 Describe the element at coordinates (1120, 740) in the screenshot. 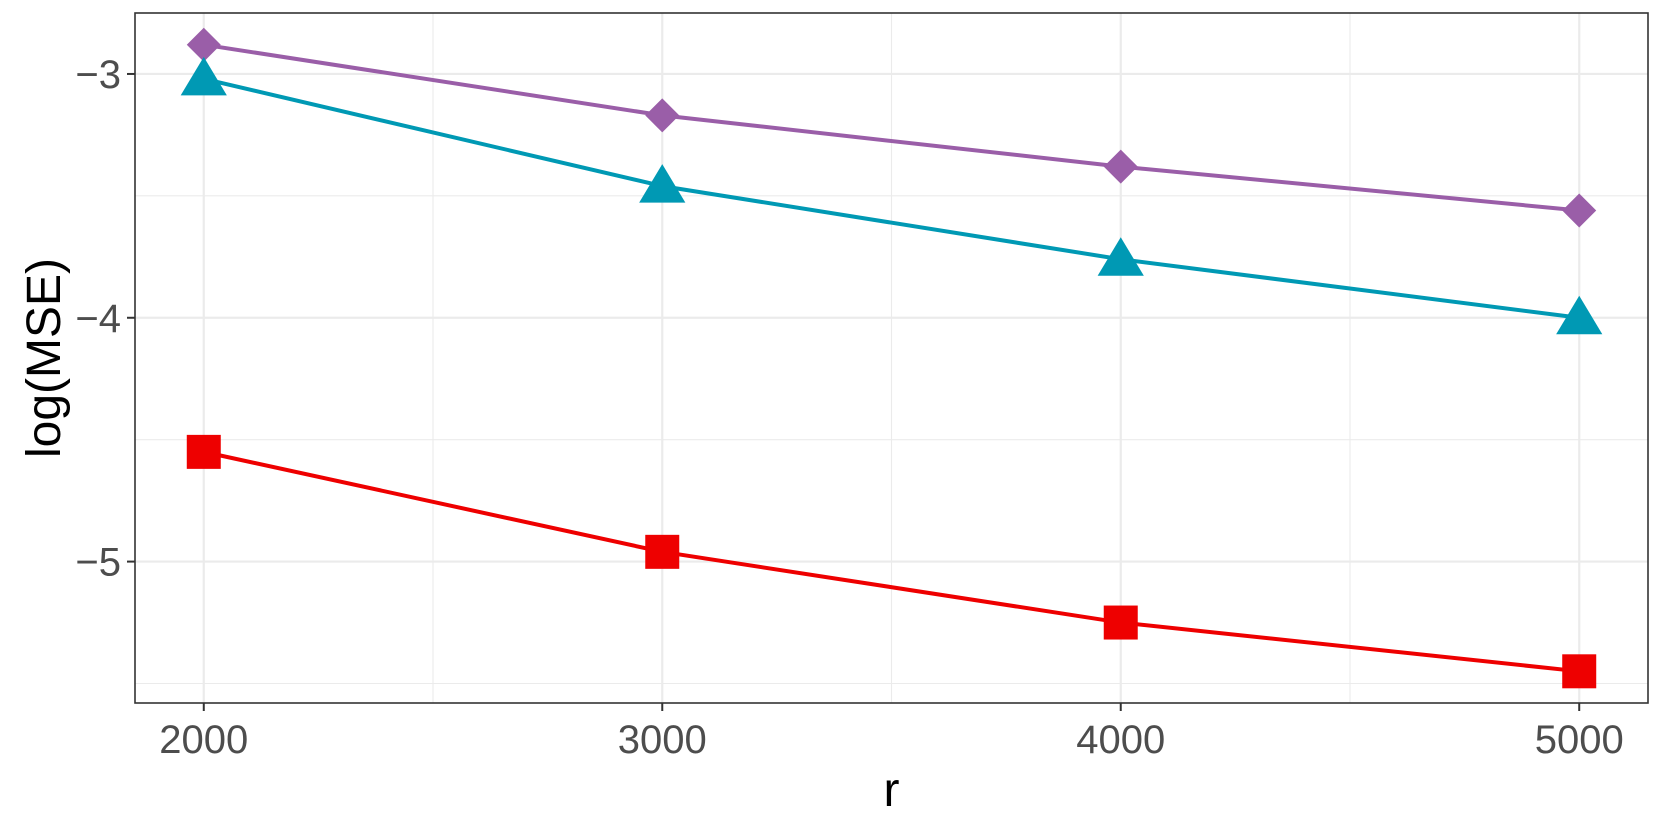

I see `x-tick-label: 4000` at that location.